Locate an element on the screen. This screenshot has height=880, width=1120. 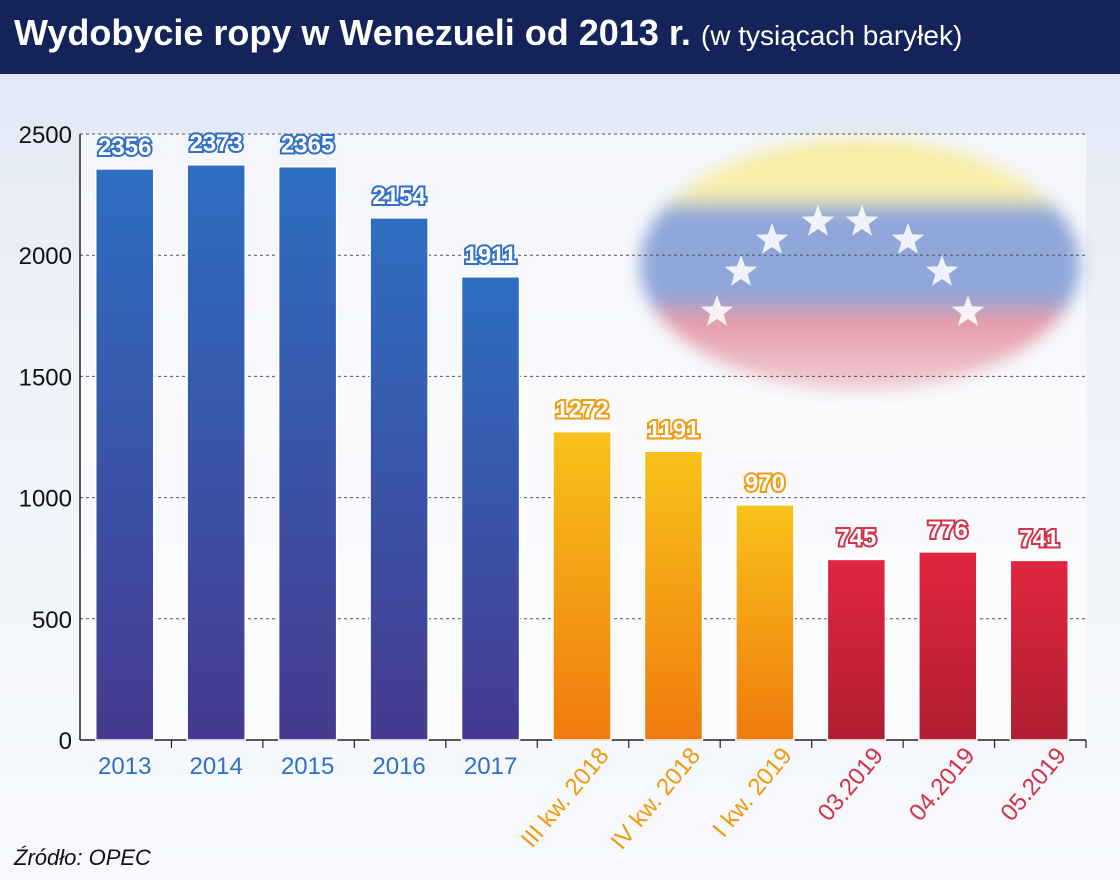
bar-value-label: 970 is located at coordinates (765, 483).